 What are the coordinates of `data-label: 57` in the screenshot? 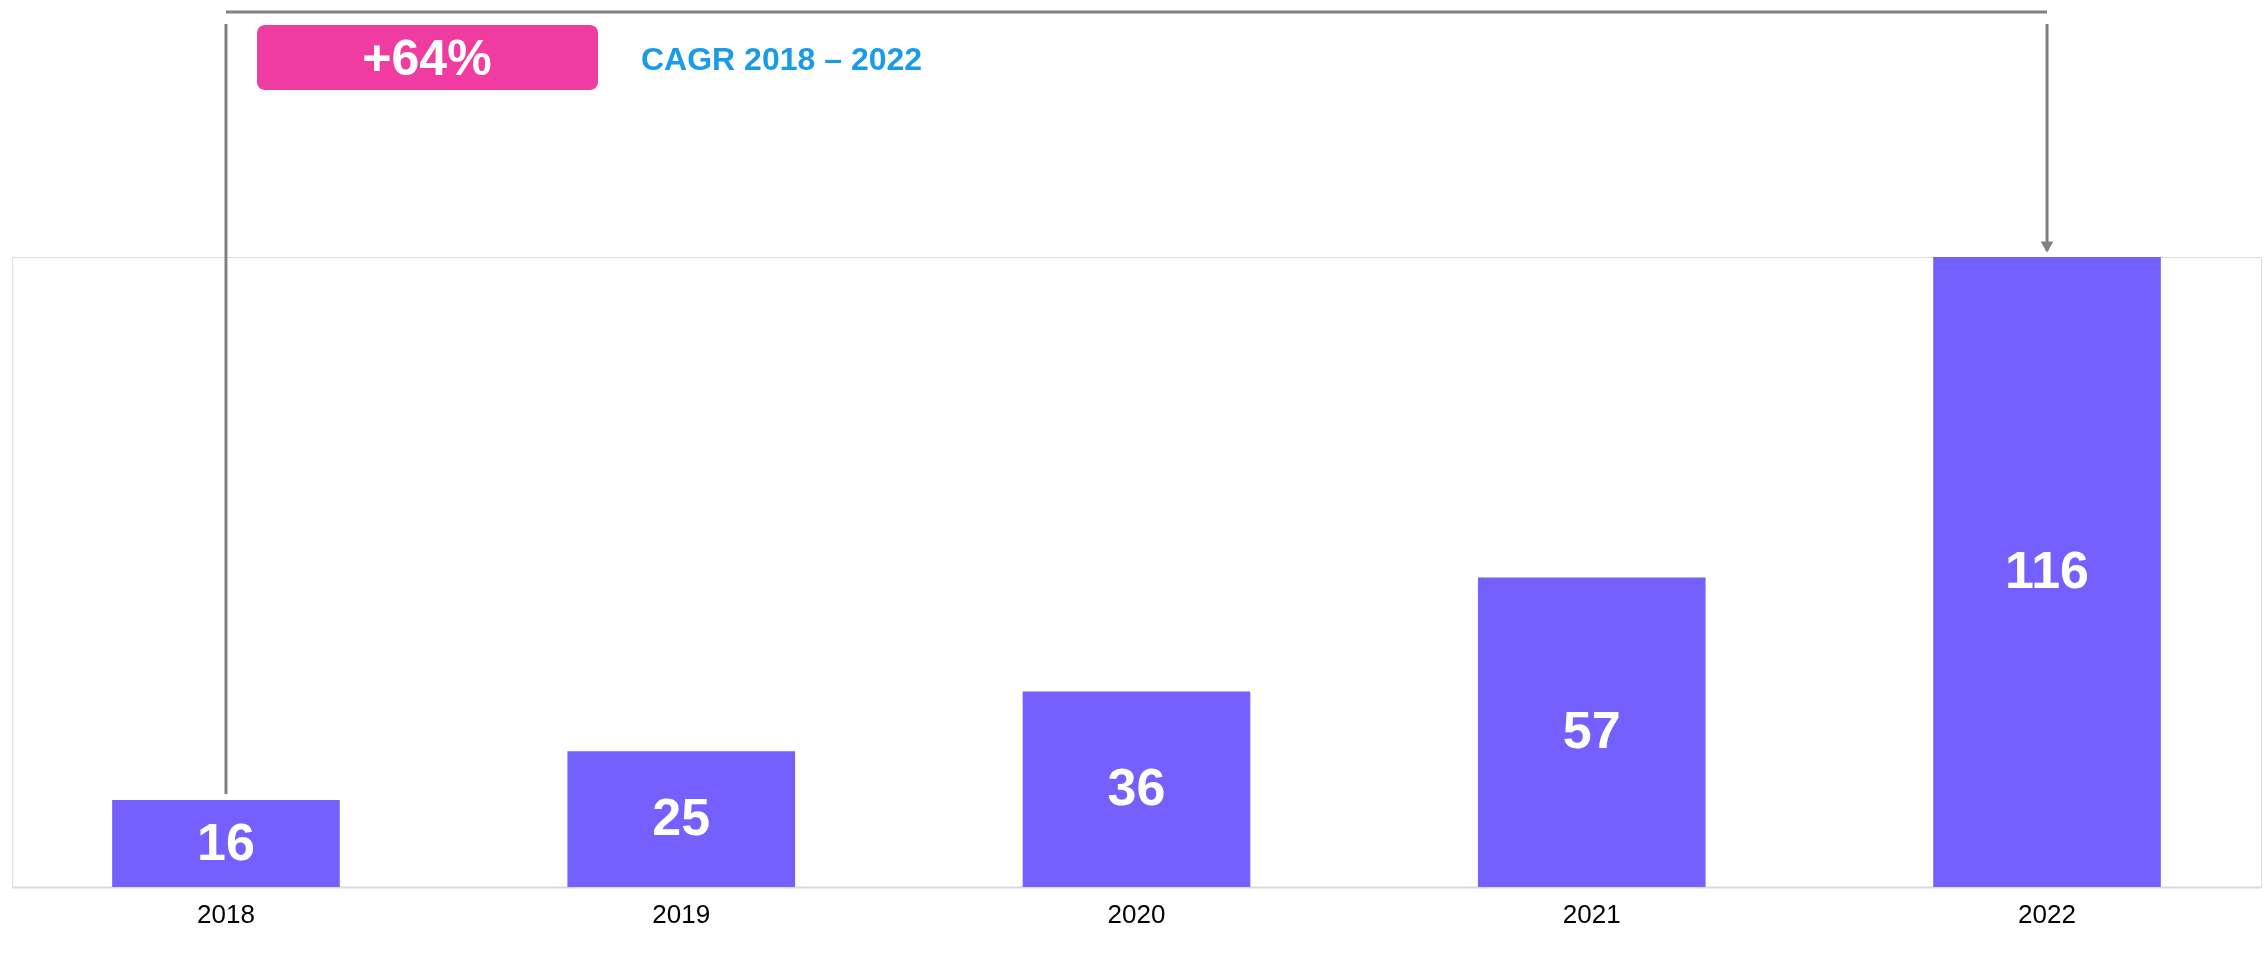 It's located at (1591, 730).